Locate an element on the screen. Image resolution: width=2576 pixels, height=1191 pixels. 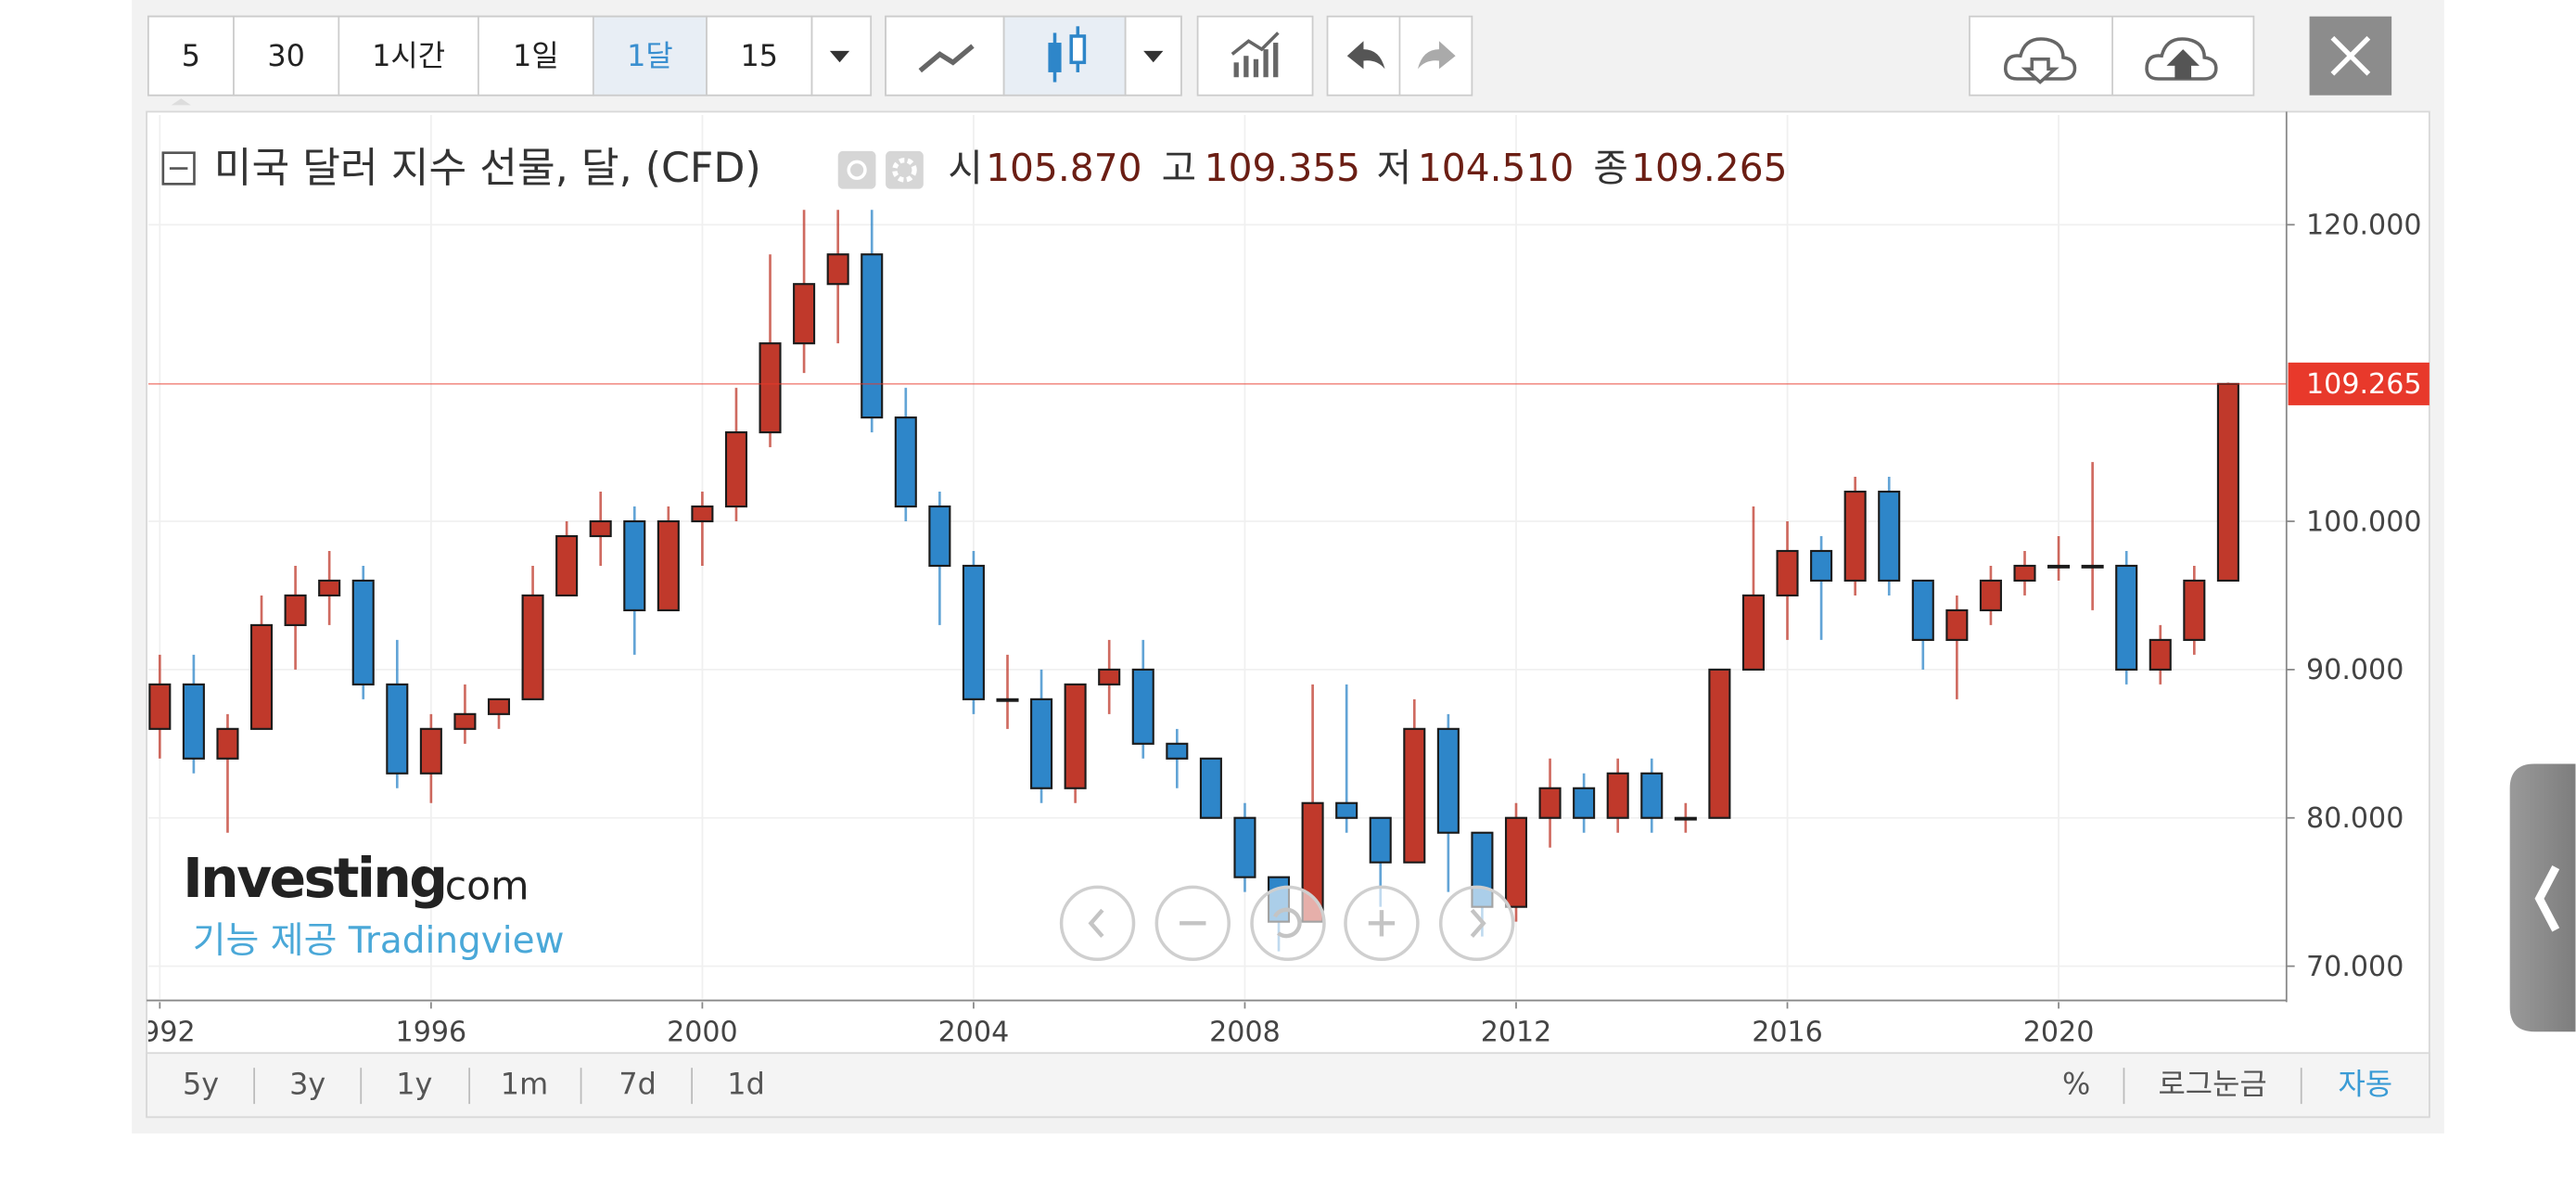
y-tick-label: 70.000 is located at coordinates (2355, 967).